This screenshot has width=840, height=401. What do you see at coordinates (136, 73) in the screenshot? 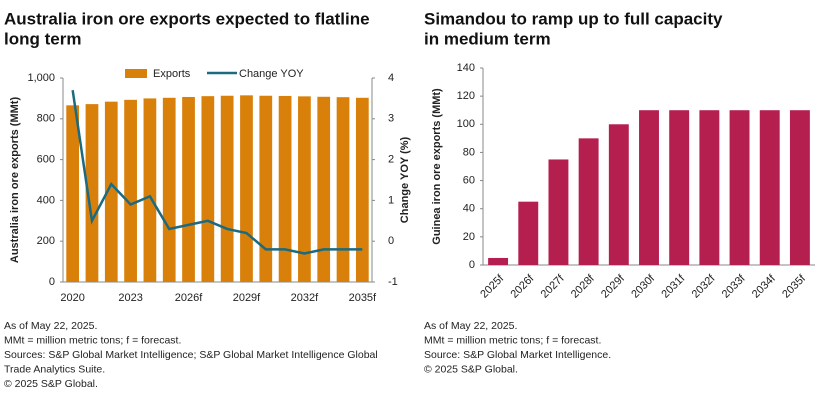
I see `legend-swatch` at bounding box center [136, 73].